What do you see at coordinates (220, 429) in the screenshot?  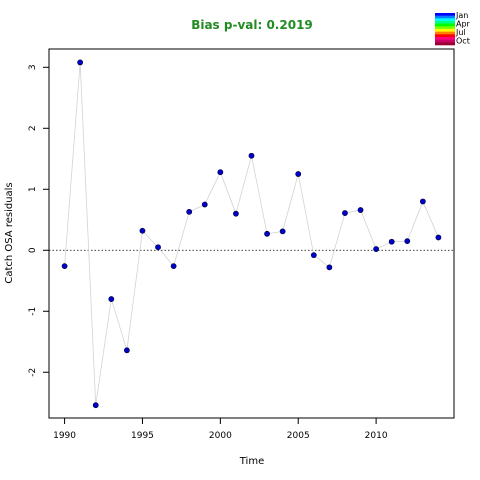 I see `x-axis: 1990 1995 2000 2005 2010` at bounding box center [220, 429].